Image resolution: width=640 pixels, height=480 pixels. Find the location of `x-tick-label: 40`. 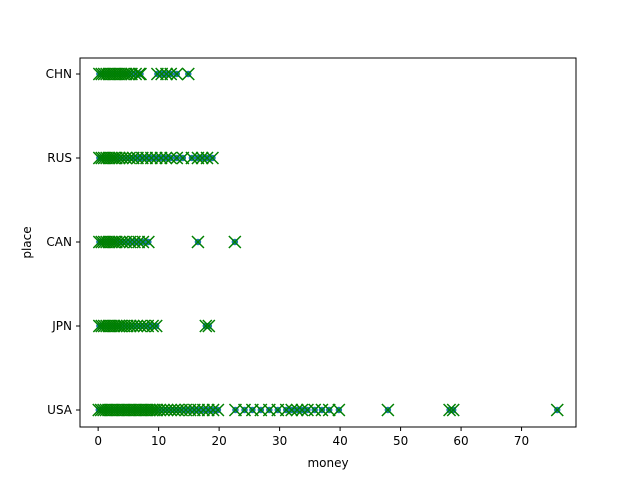

x-tick-label: 40 is located at coordinates (339, 441).